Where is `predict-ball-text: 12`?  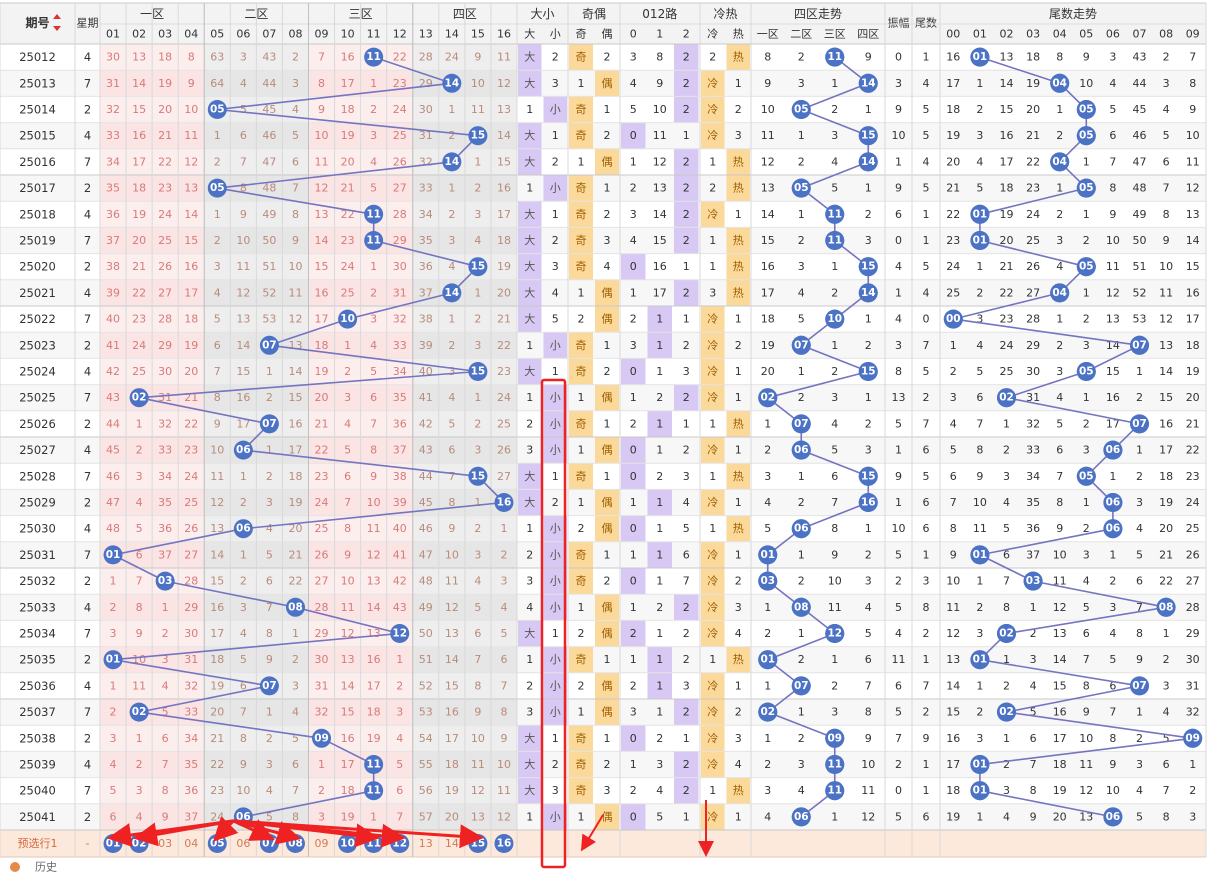 predict-ball-text: 12 is located at coordinates (399, 844).